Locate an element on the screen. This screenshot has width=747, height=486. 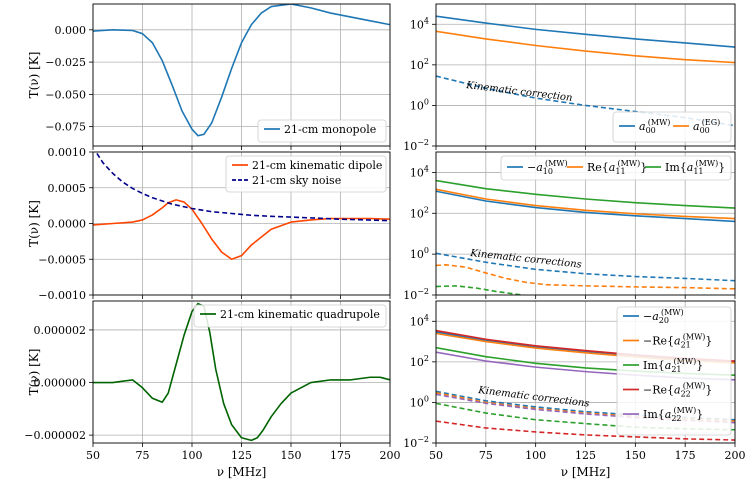
legend: 21-cm kinematic quadrupole is located at coordinates (290, 316).